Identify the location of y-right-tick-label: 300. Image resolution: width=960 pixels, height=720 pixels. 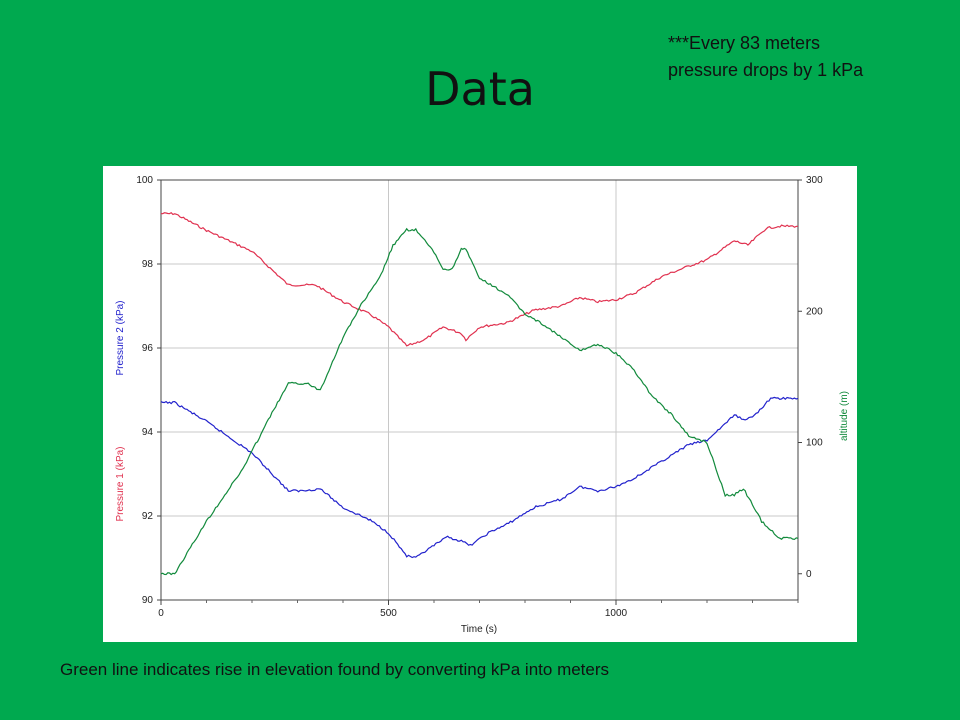
(814, 180).